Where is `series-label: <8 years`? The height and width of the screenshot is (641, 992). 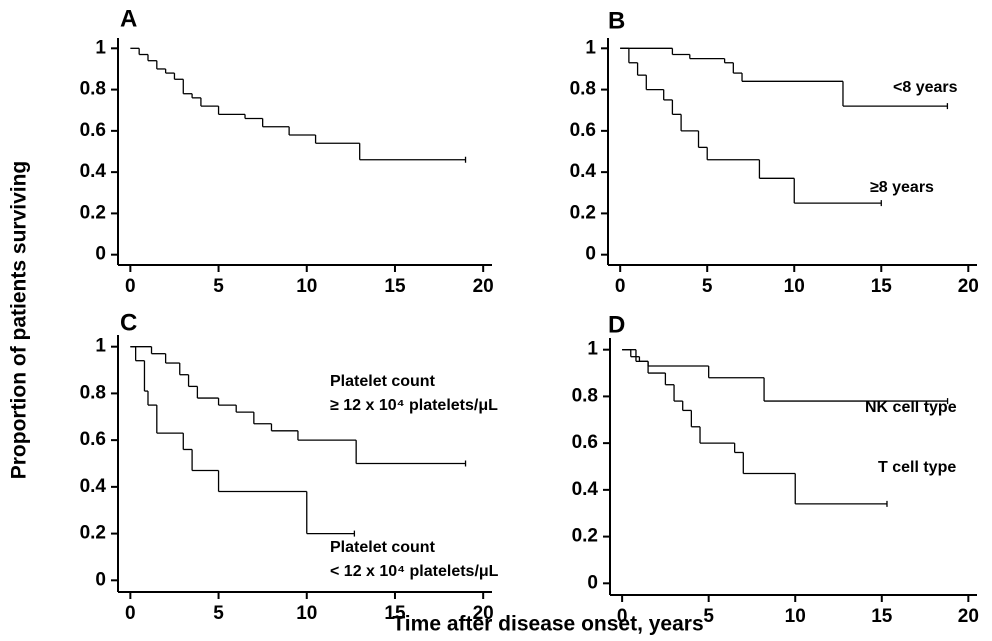 series-label: <8 years is located at coordinates (925, 87).